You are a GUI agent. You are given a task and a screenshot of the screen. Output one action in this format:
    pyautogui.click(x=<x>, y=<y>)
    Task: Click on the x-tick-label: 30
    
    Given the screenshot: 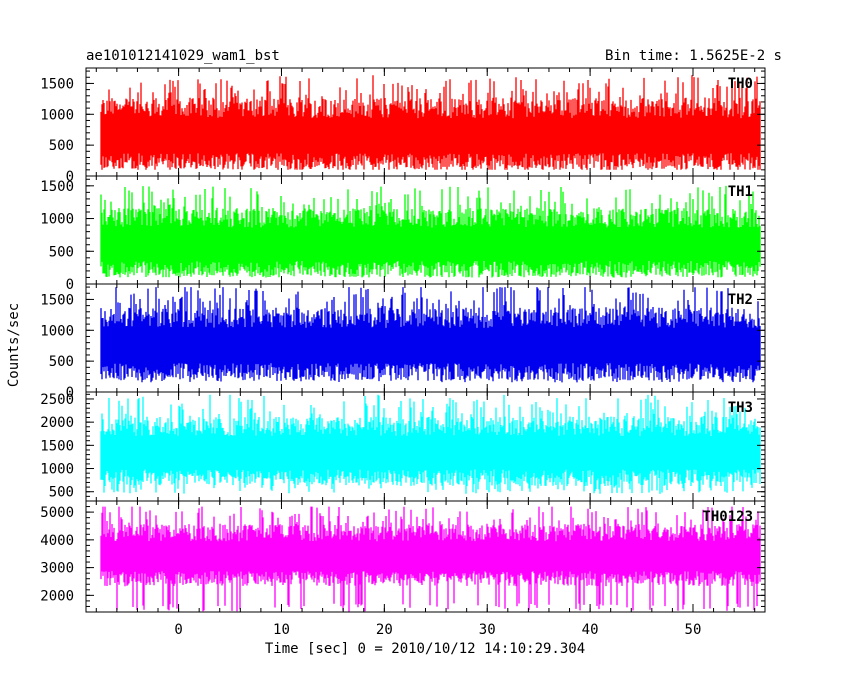 What is the action you would take?
    pyautogui.click(x=487, y=630)
    